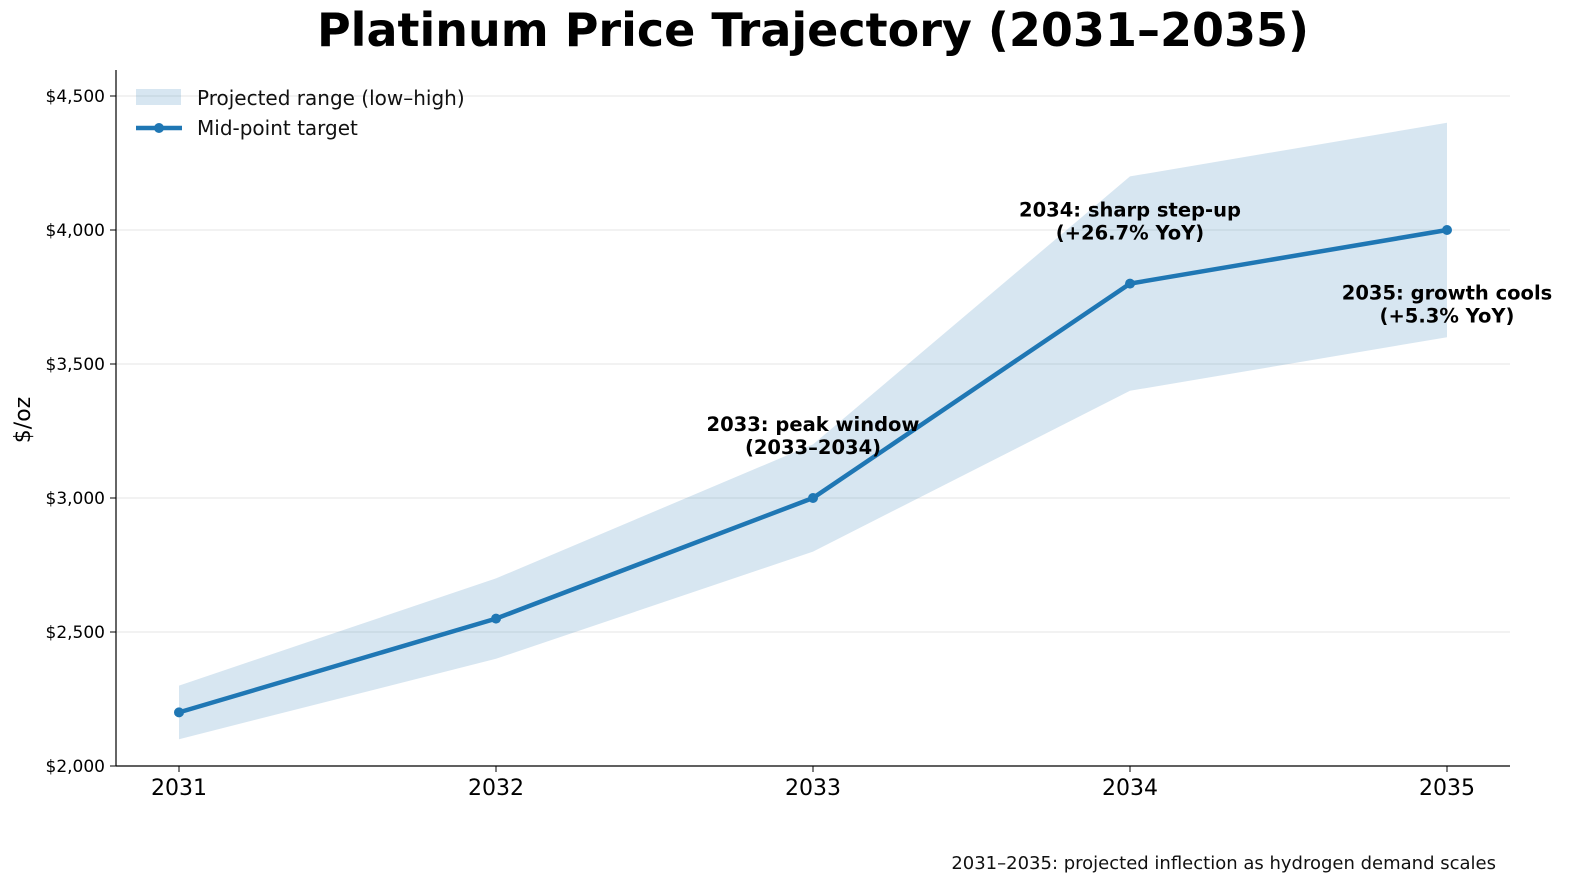  I want to click on x-tick-label: 2031, so click(179, 788).